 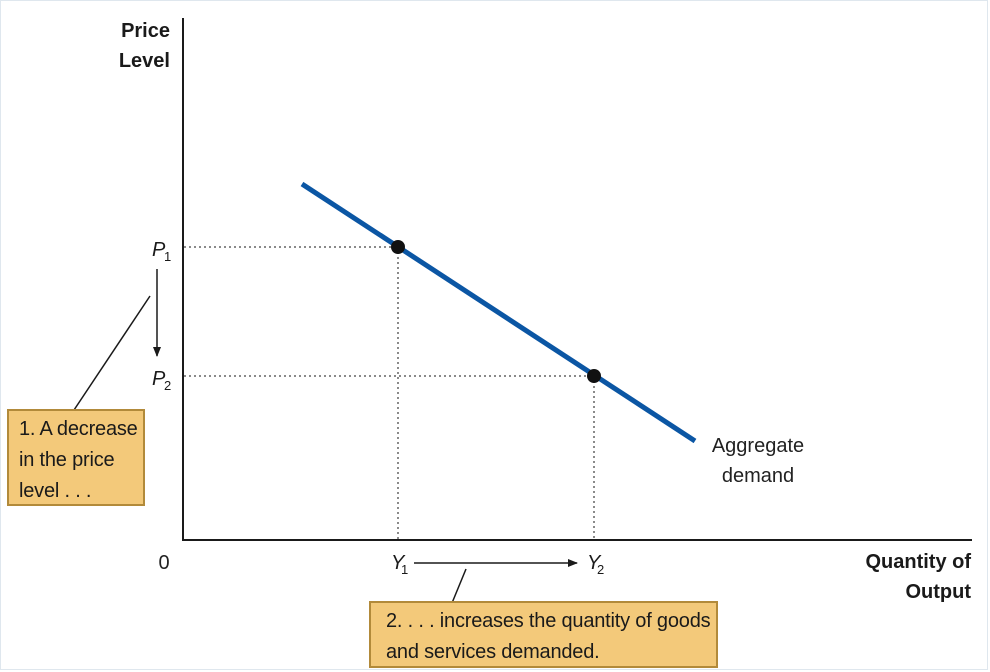 What do you see at coordinates (758, 476) in the screenshot?
I see `curve-label-line2: demand` at bounding box center [758, 476].